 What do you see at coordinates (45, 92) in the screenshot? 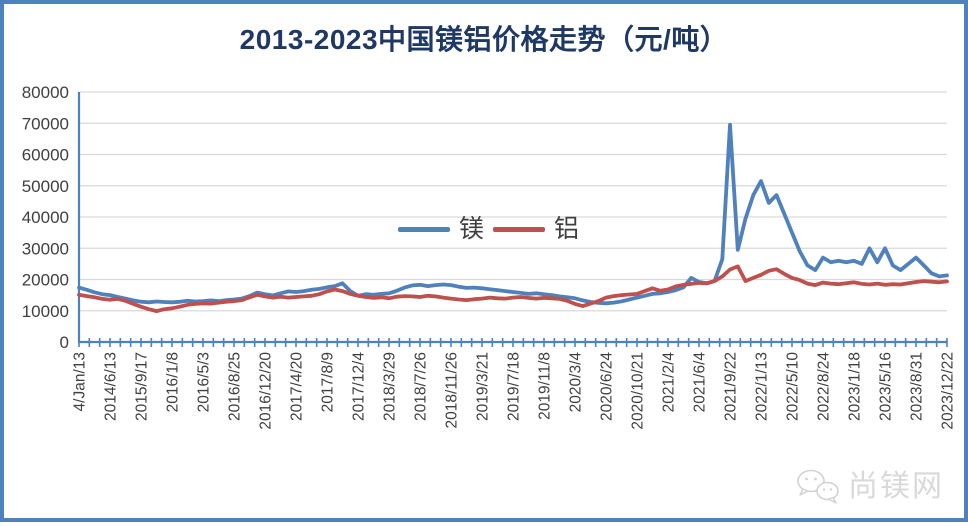
I see `y-tick-label: 80000` at bounding box center [45, 92].